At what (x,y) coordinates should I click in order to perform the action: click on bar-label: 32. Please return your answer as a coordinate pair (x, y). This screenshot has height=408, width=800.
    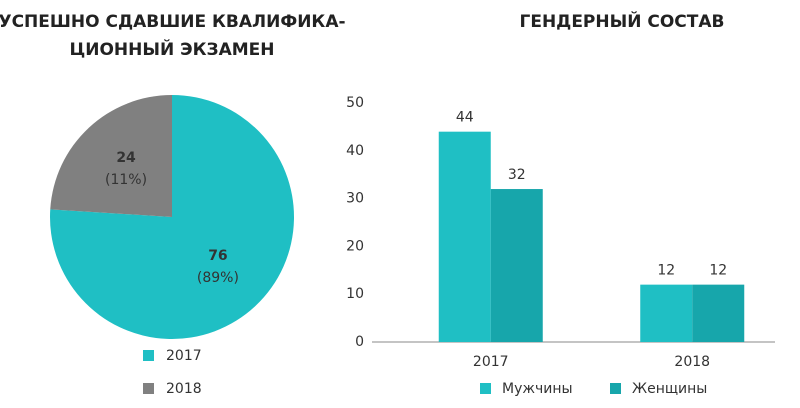
    Looking at the image, I should click on (517, 175).